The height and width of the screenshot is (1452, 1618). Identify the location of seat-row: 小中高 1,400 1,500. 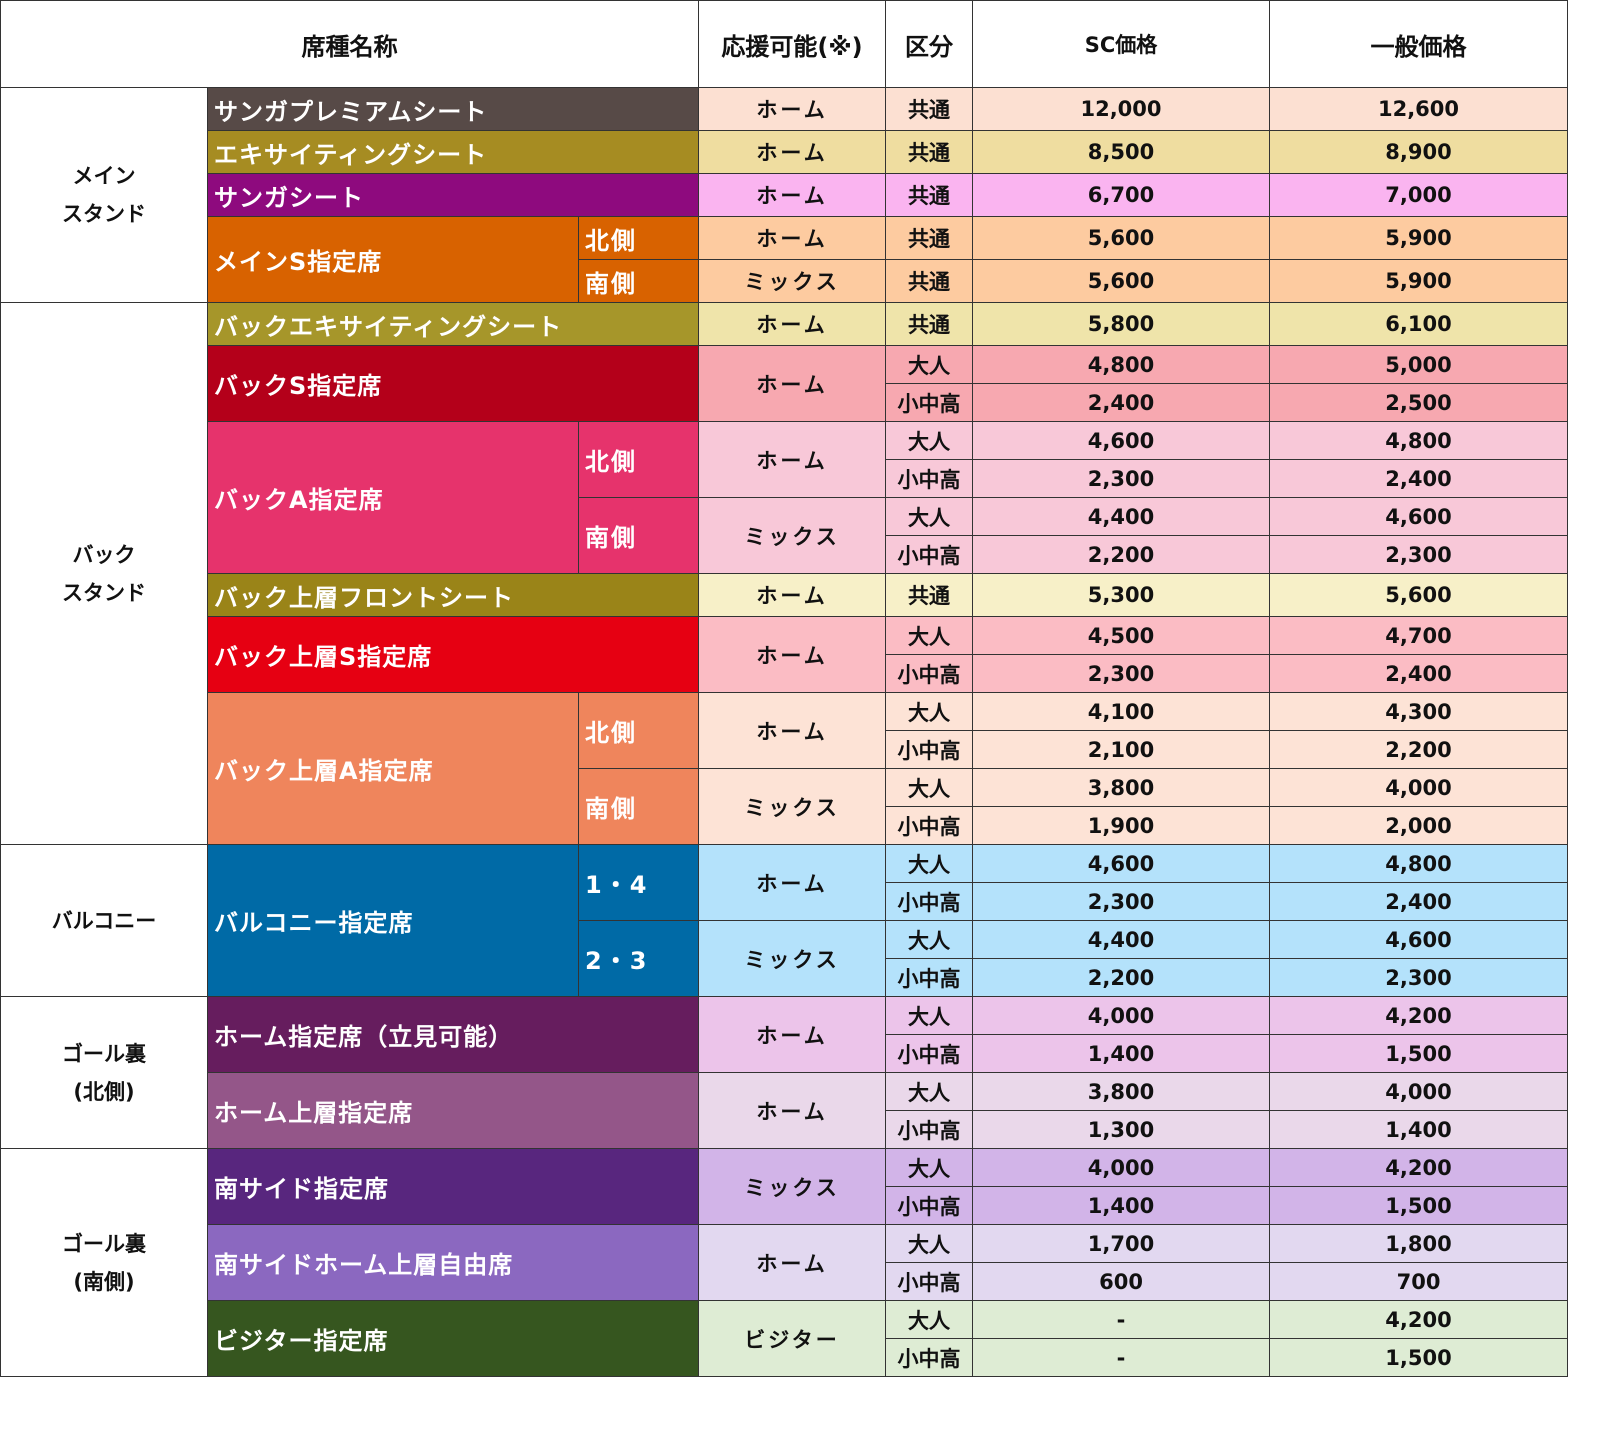
(785, 1205).